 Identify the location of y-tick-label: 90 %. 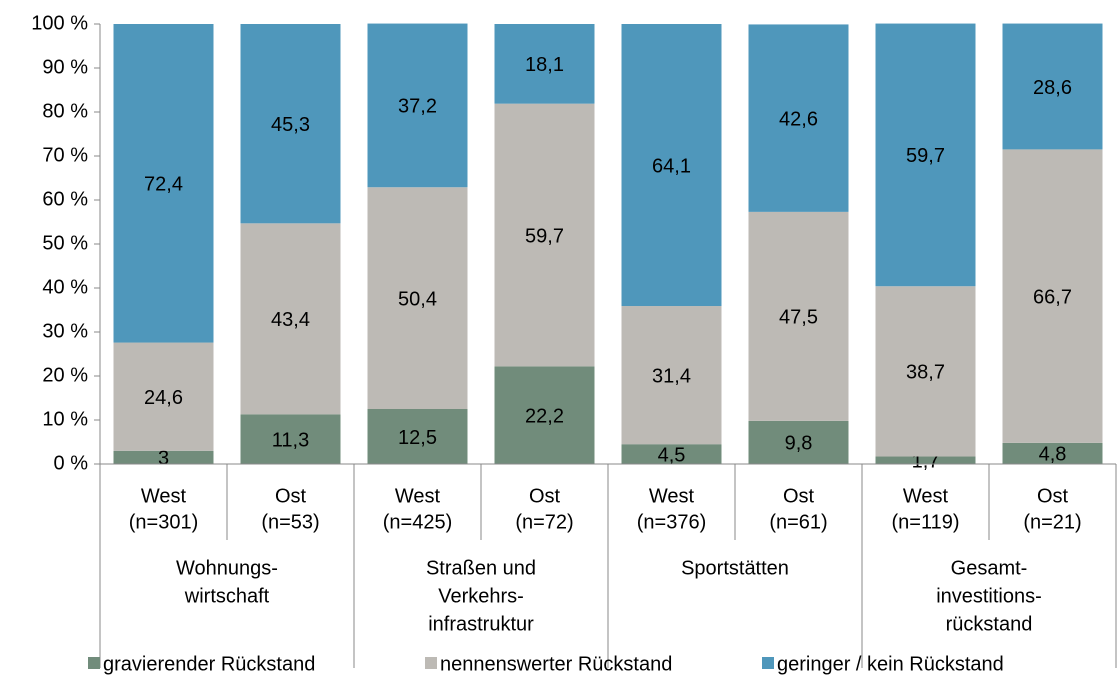
(65, 67).